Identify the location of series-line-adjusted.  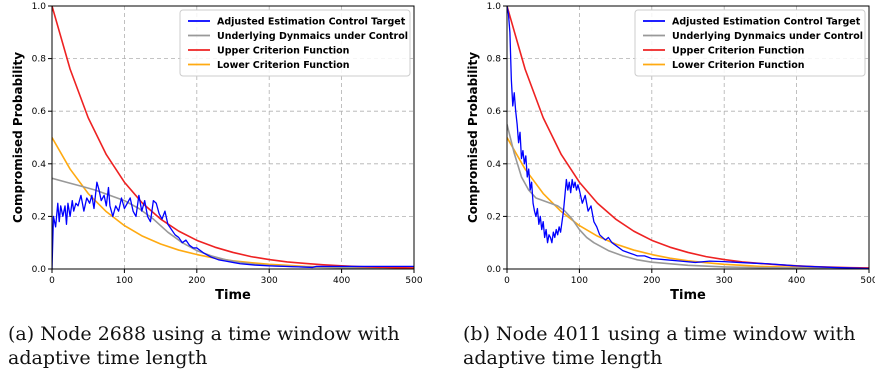
(233, 225).